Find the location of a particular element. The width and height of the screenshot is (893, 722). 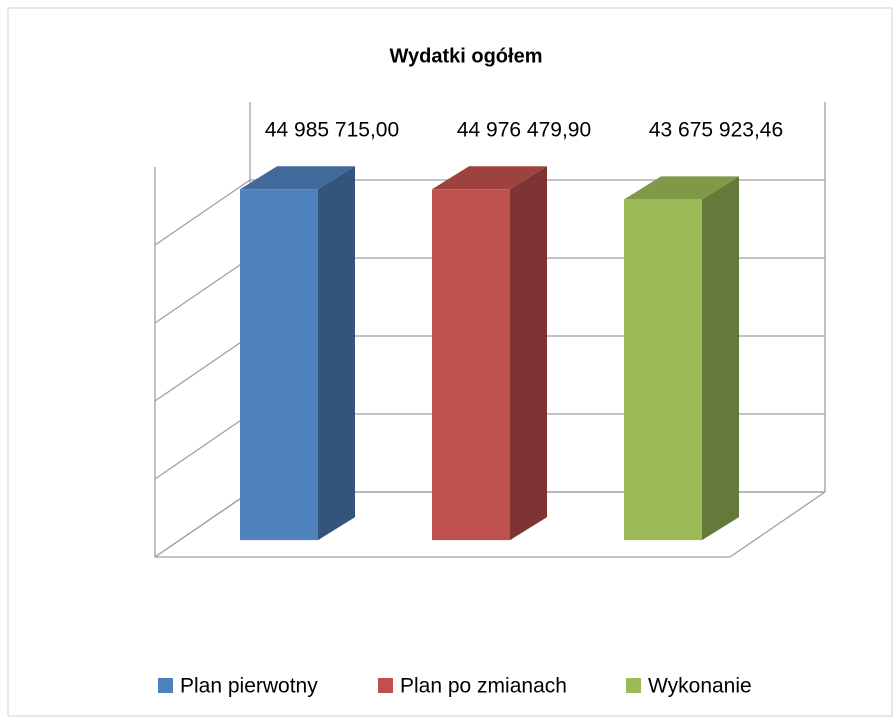

data-label: 44 976 479,90 is located at coordinates (524, 130).